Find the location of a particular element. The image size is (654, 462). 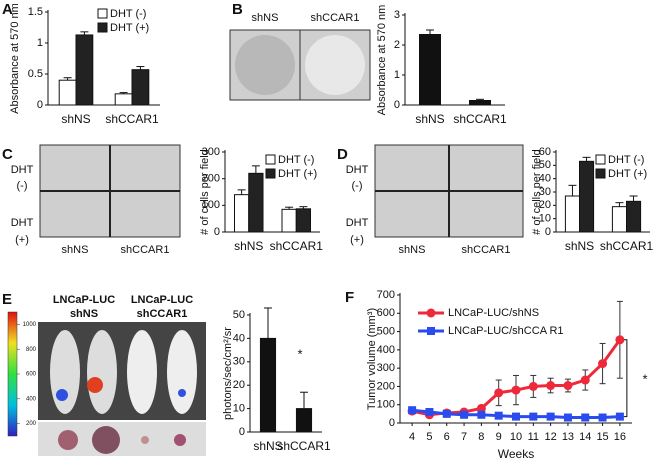

y-tick-label: 60 is located at coordinates (545, 152).